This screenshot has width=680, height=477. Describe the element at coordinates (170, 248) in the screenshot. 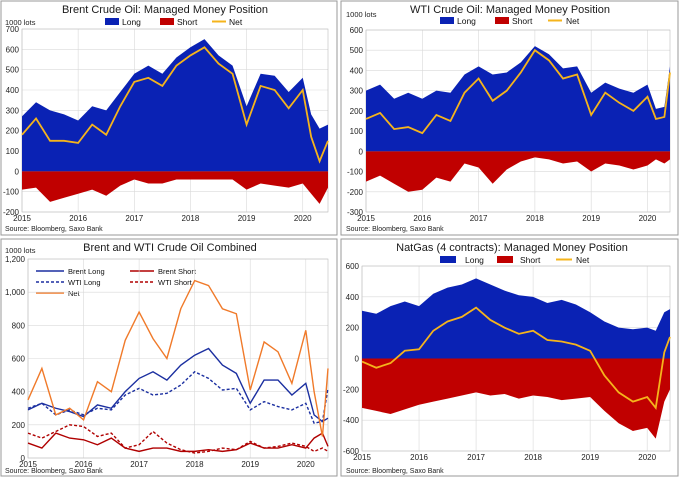

I see `combined-title: Brent and WTI Crude Oil Combined` at that location.